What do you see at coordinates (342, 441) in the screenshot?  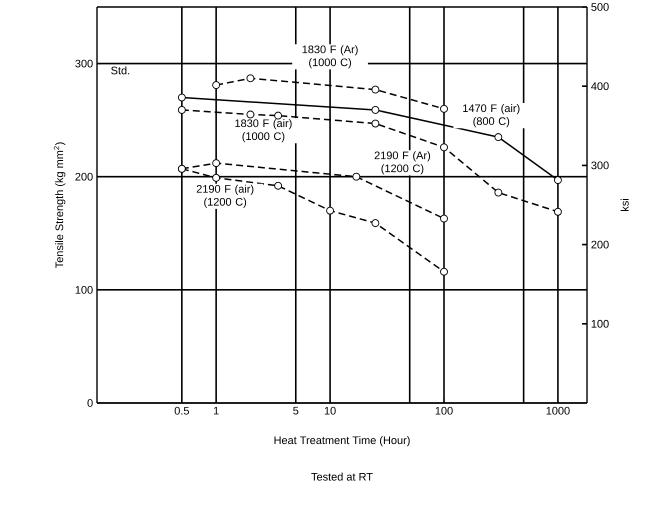 I see `x-axis-title: Heat Treatment Time (Hour)` at bounding box center [342, 441].